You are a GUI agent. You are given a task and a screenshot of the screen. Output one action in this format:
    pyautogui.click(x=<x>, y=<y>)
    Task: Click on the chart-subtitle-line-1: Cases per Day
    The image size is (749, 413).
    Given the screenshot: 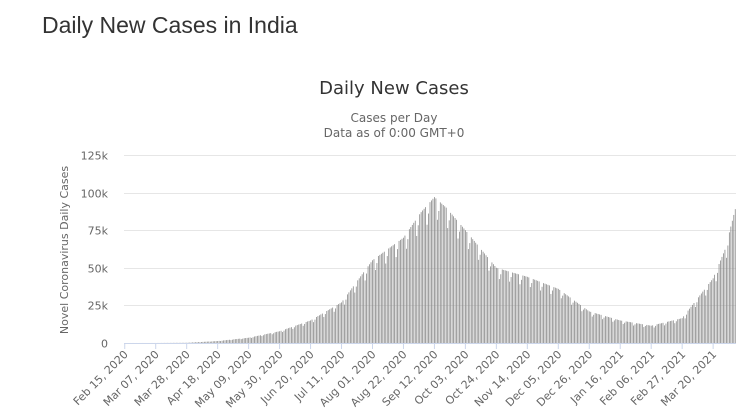 What is the action you would take?
    pyautogui.click(x=394, y=118)
    